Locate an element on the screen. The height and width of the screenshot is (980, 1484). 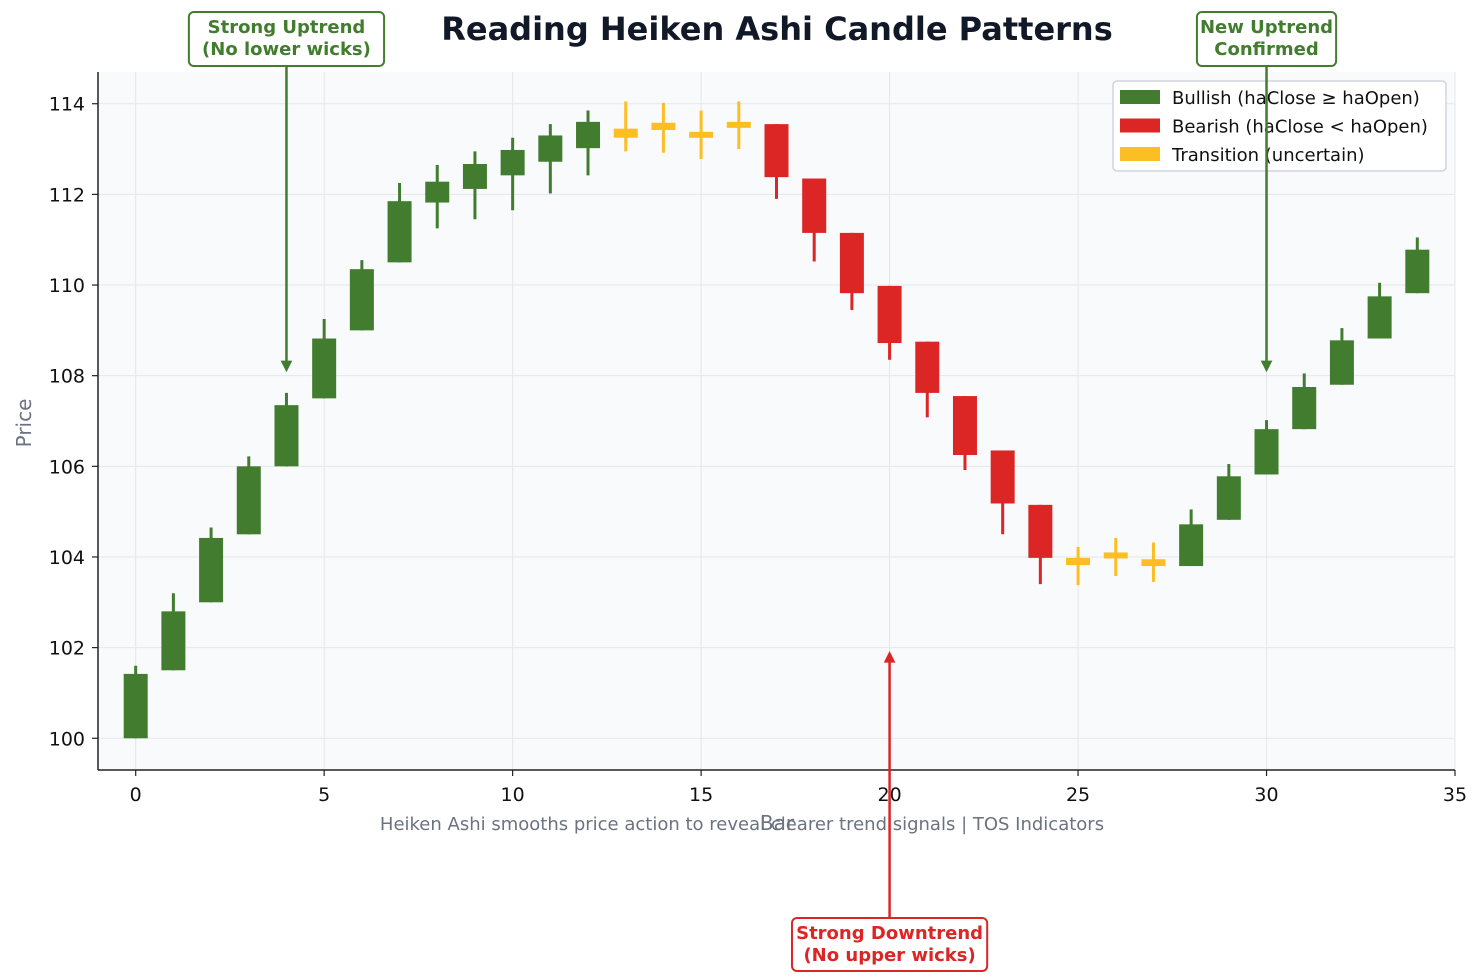
x-tick-label: 15 is located at coordinates (701, 795).